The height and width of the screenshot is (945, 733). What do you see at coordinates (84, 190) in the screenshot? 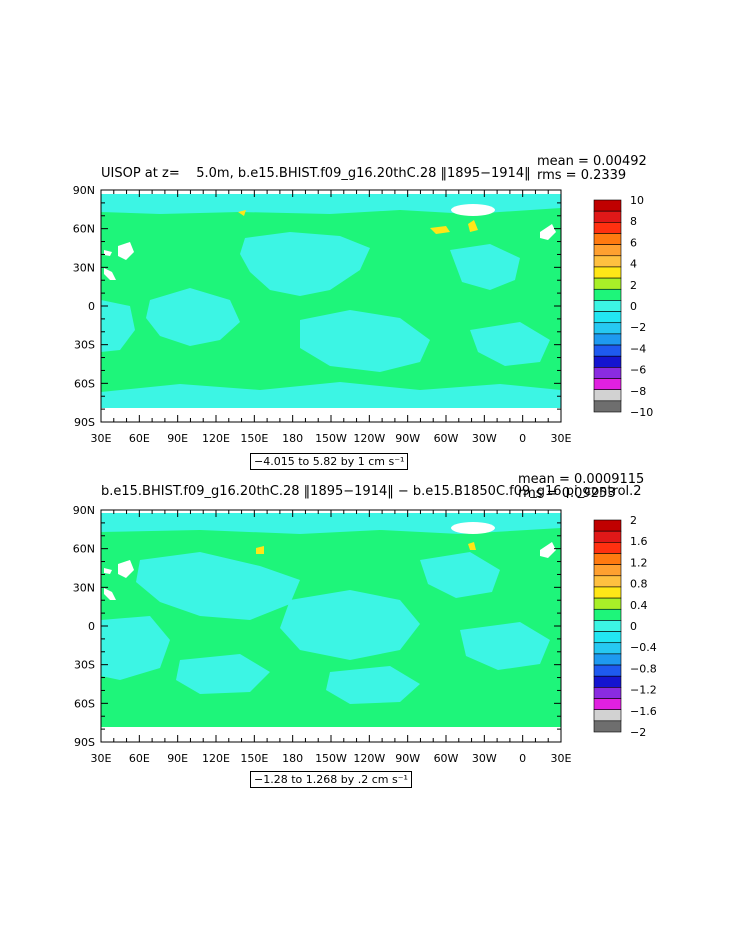
I see `y-tick-label: 90N` at bounding box center [84, 190].